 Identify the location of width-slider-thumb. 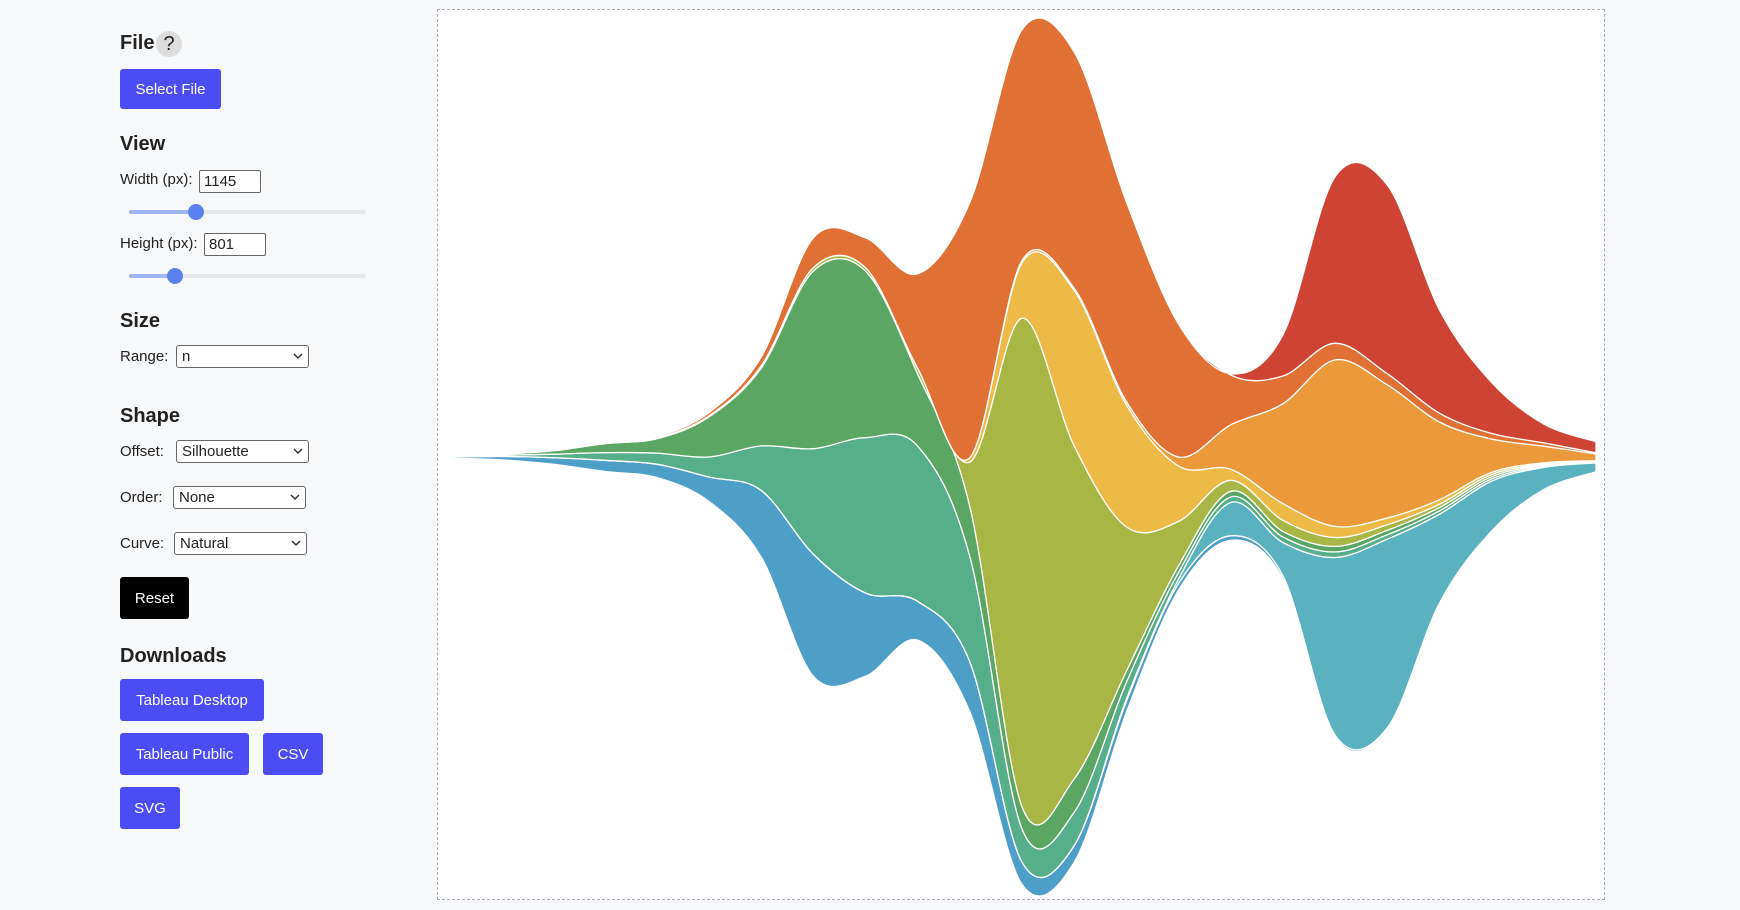
(196, 212).